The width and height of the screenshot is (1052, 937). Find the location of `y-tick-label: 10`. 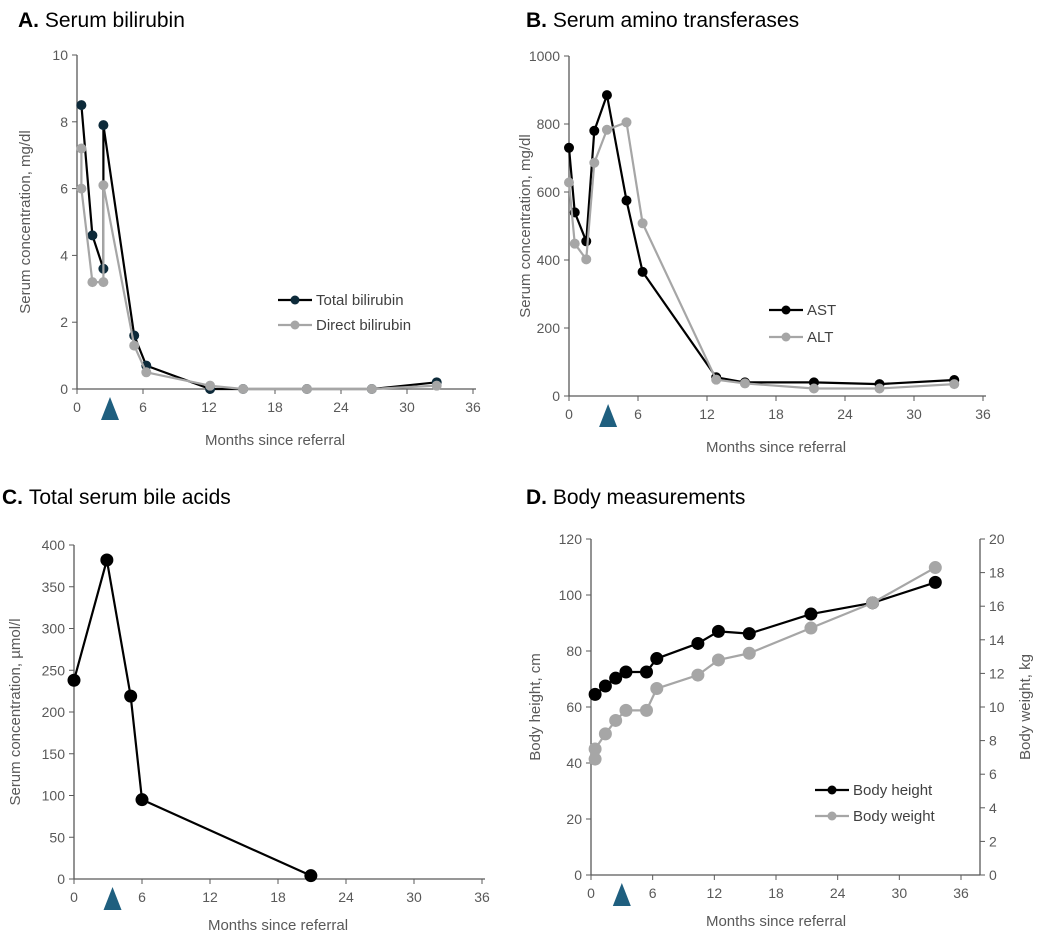

y-tick-label: 10 is located at coordinates (60, 55).